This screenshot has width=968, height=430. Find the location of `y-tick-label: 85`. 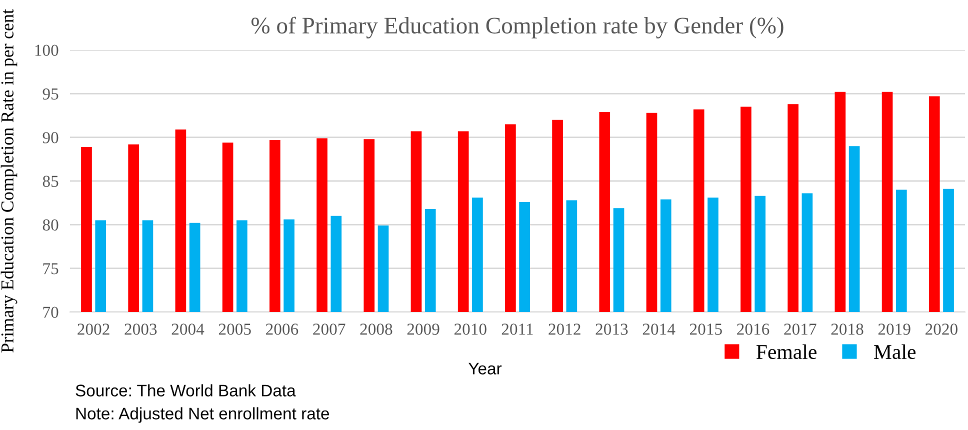

y-tick-label: 85 is located at coordinates (50, 181).